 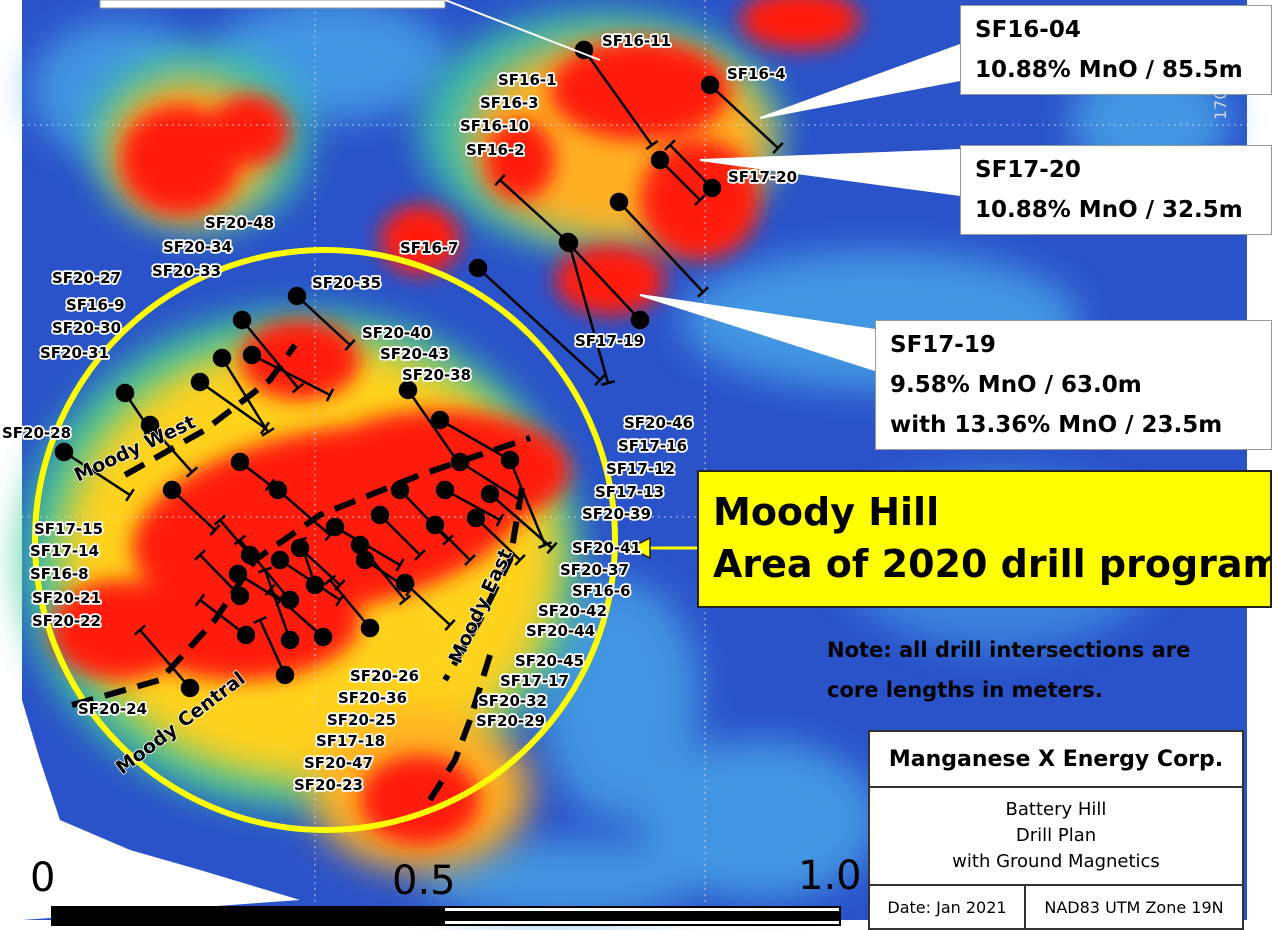 I want to click on drill-hole-label: SF16-9, so click(x=95, y=305).